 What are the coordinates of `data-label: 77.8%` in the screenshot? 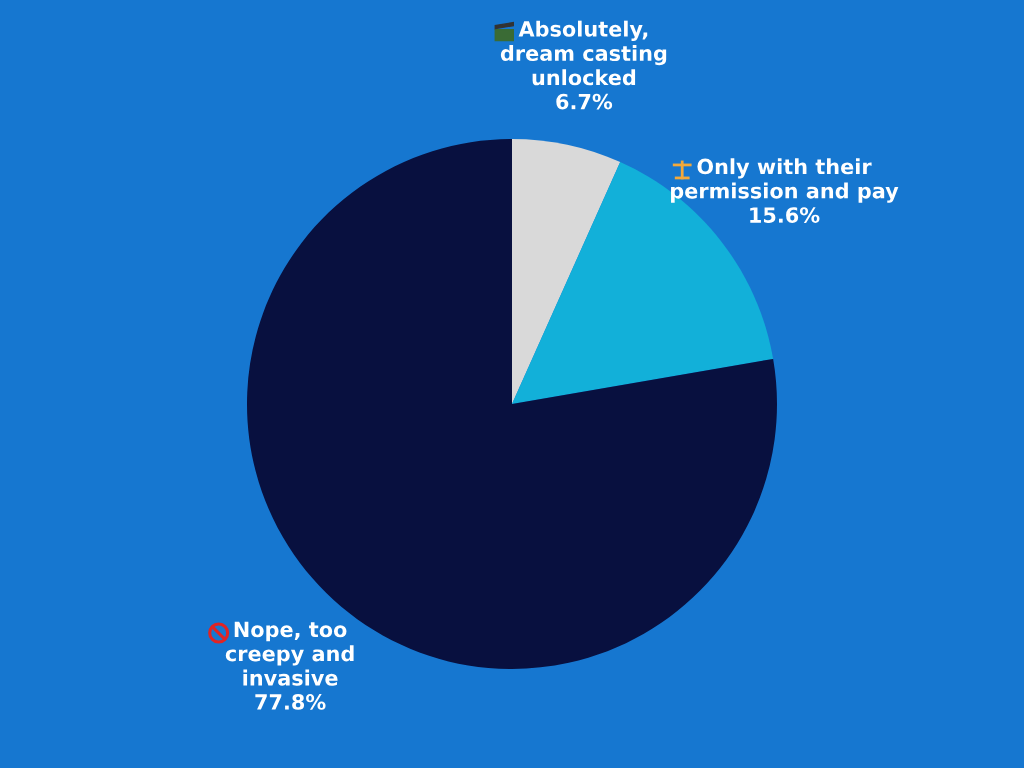 It's located at (290, 702).